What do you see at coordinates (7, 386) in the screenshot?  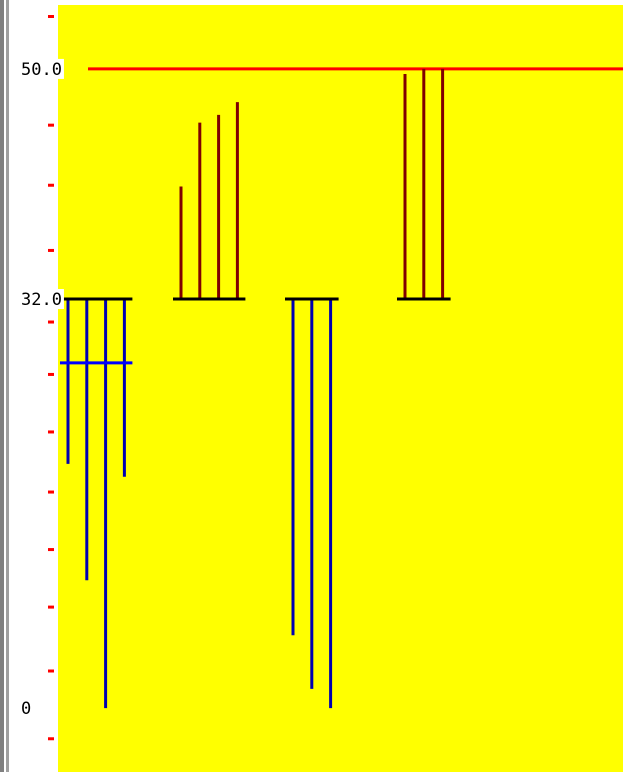 I see `frame-inner` at bounding box center [7, 386].